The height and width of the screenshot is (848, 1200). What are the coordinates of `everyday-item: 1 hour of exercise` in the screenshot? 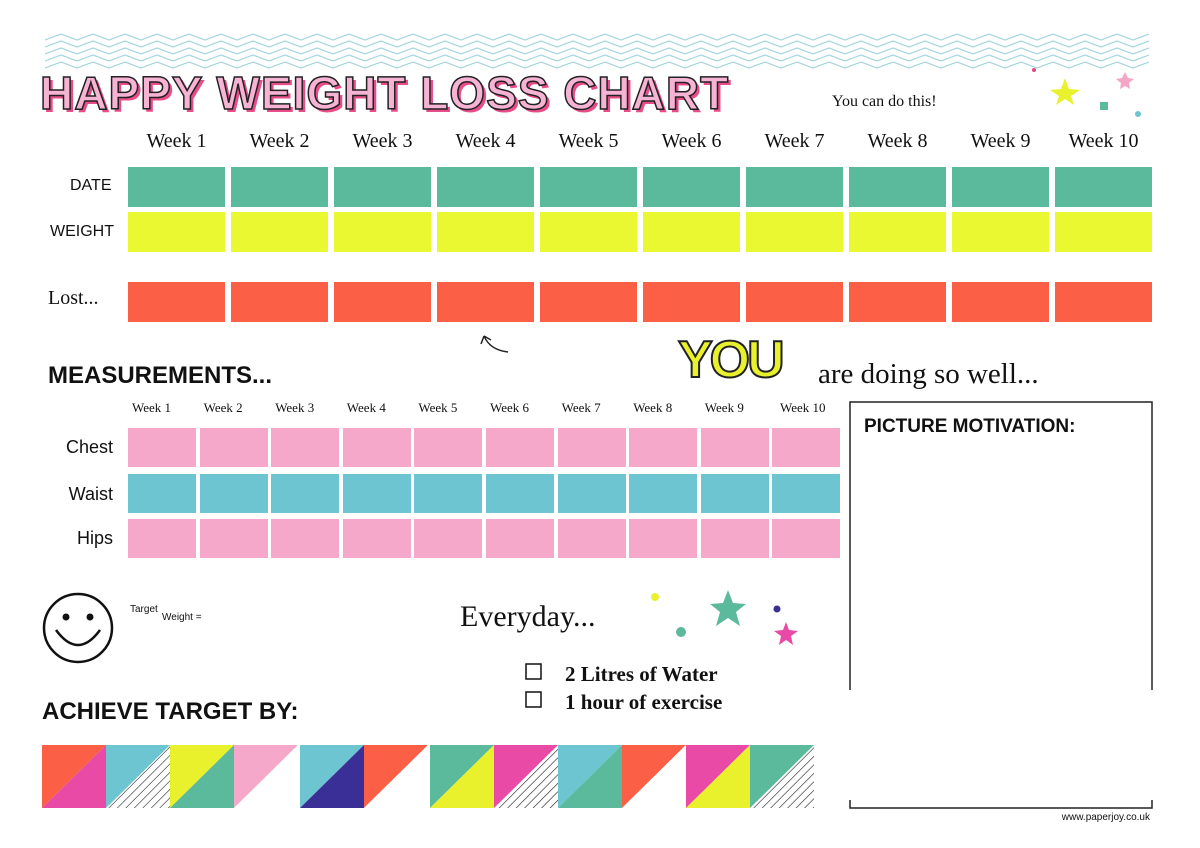 It's located at (644, 702).